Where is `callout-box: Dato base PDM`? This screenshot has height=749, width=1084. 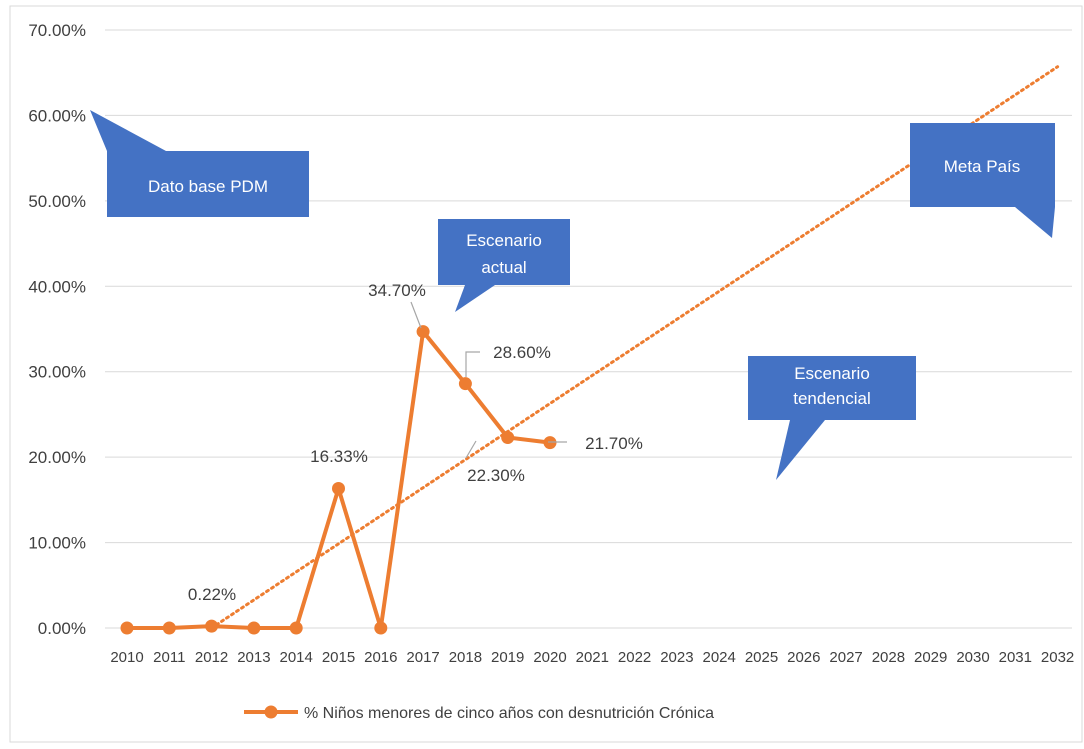
callout-box: Dato base PDM is located at coordinates (199, 163).